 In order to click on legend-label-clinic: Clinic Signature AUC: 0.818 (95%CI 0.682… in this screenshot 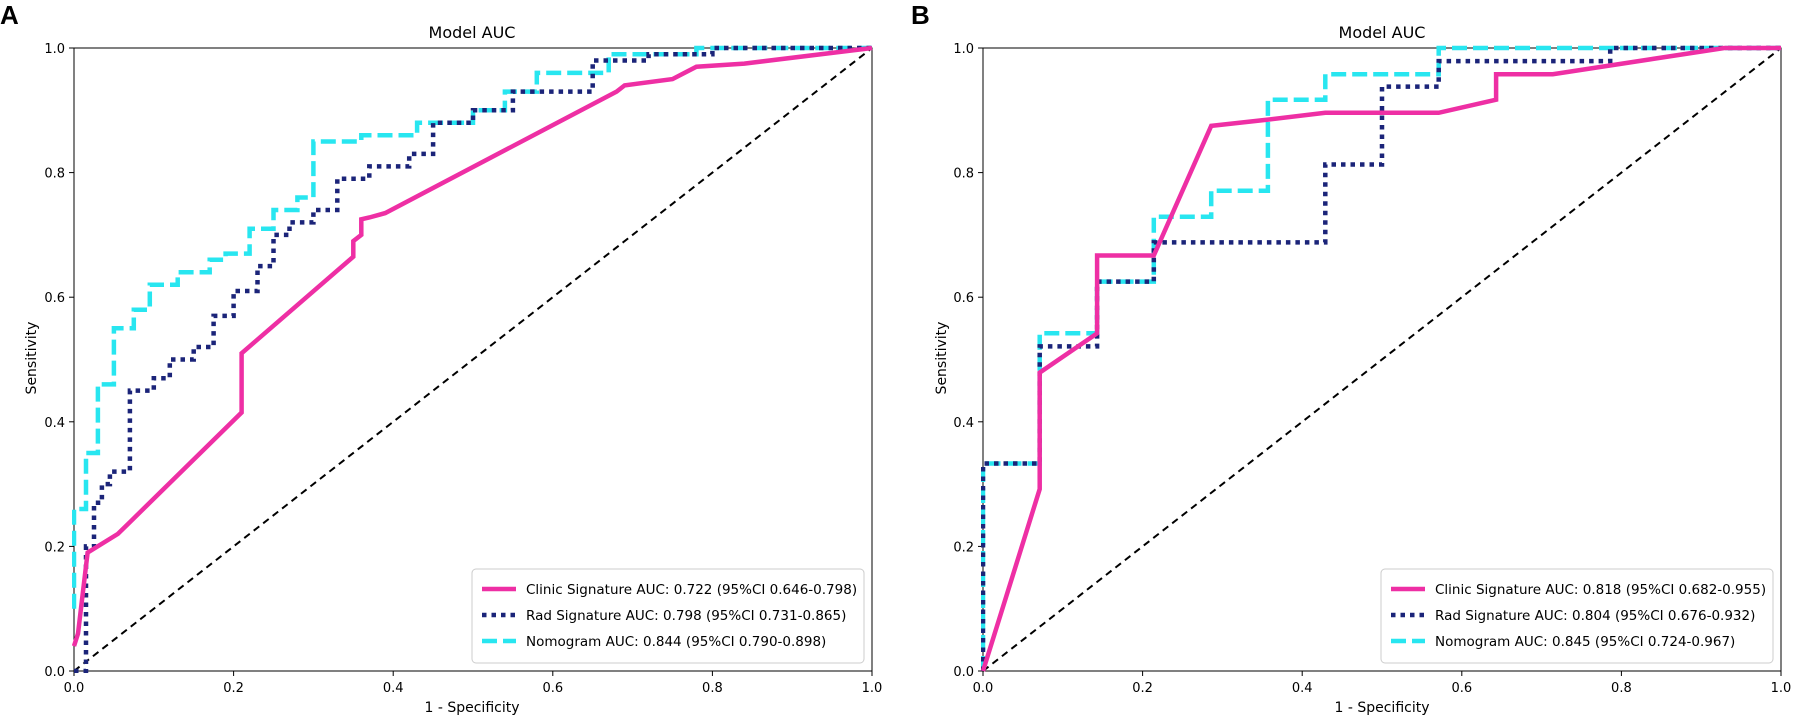, I will do `click(1600, 590)`.